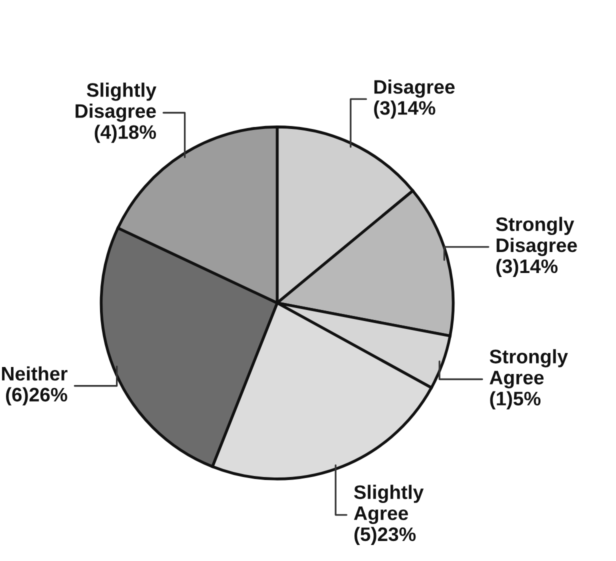 The image size is (616, 561). I want to click on data-label: (1)5%, so click(515, 400).